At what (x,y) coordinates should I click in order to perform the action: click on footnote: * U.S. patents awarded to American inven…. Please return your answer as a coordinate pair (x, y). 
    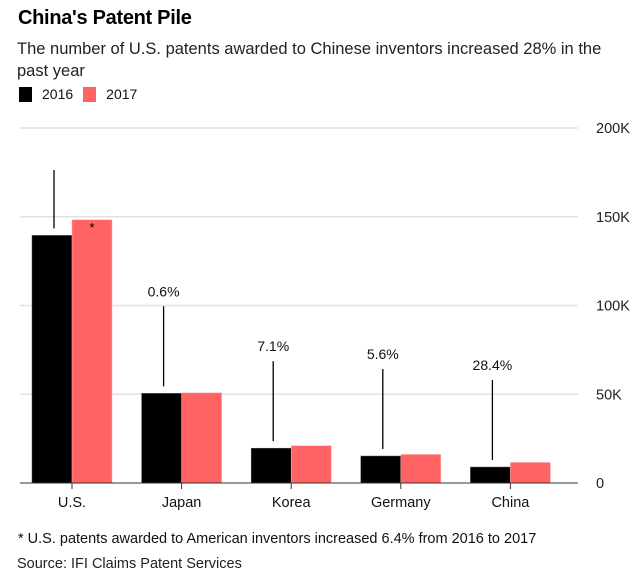
    Looking at the image, I should click on (277, 539).